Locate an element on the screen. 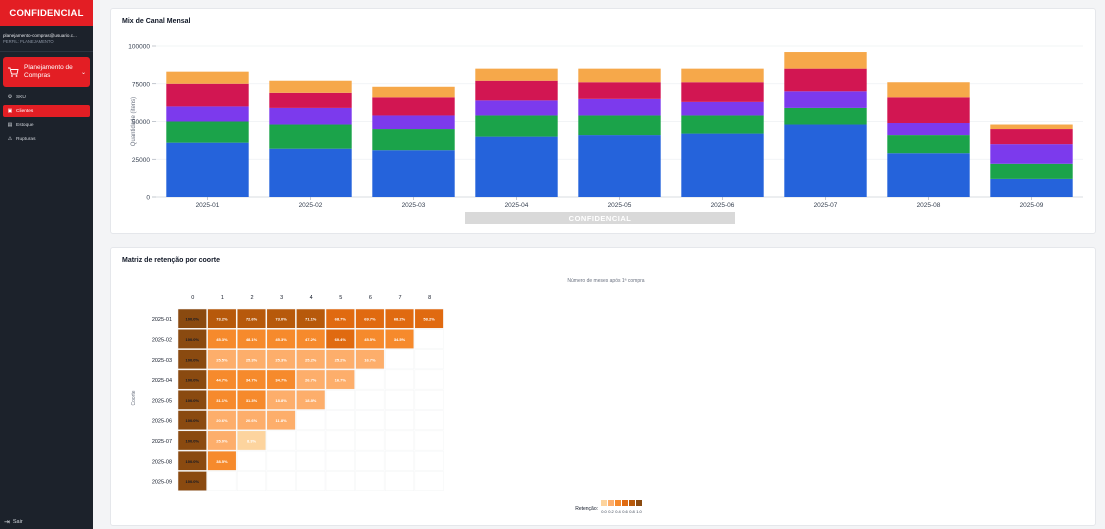 This screenshot has height=529, width=1105. watermark-text: CONFIDENCIAL is located at coordinates (600, 218).